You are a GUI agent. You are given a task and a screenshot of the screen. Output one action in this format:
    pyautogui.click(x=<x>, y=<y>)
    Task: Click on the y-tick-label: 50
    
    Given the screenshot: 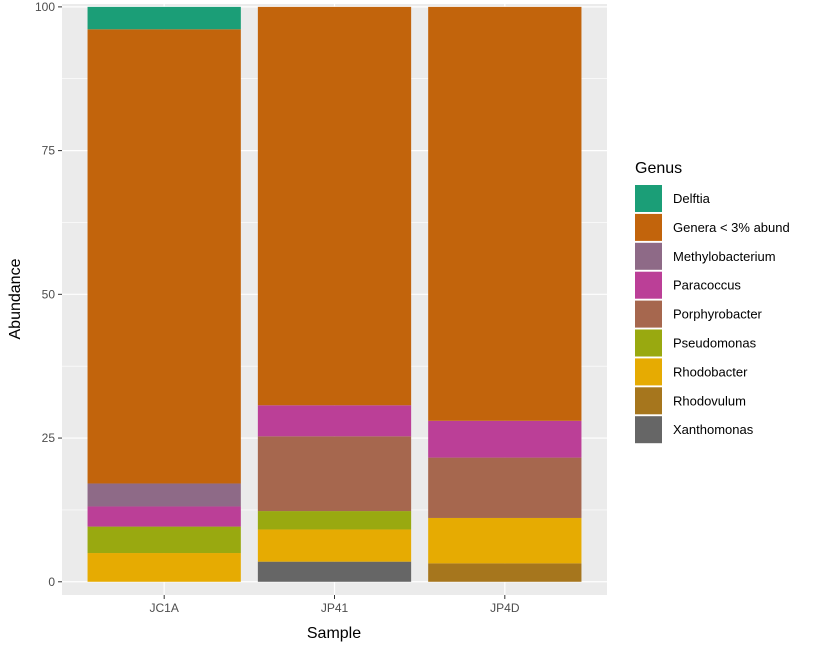 What is the action you would take?
    pyautogui.click(x=49, y=294)
    